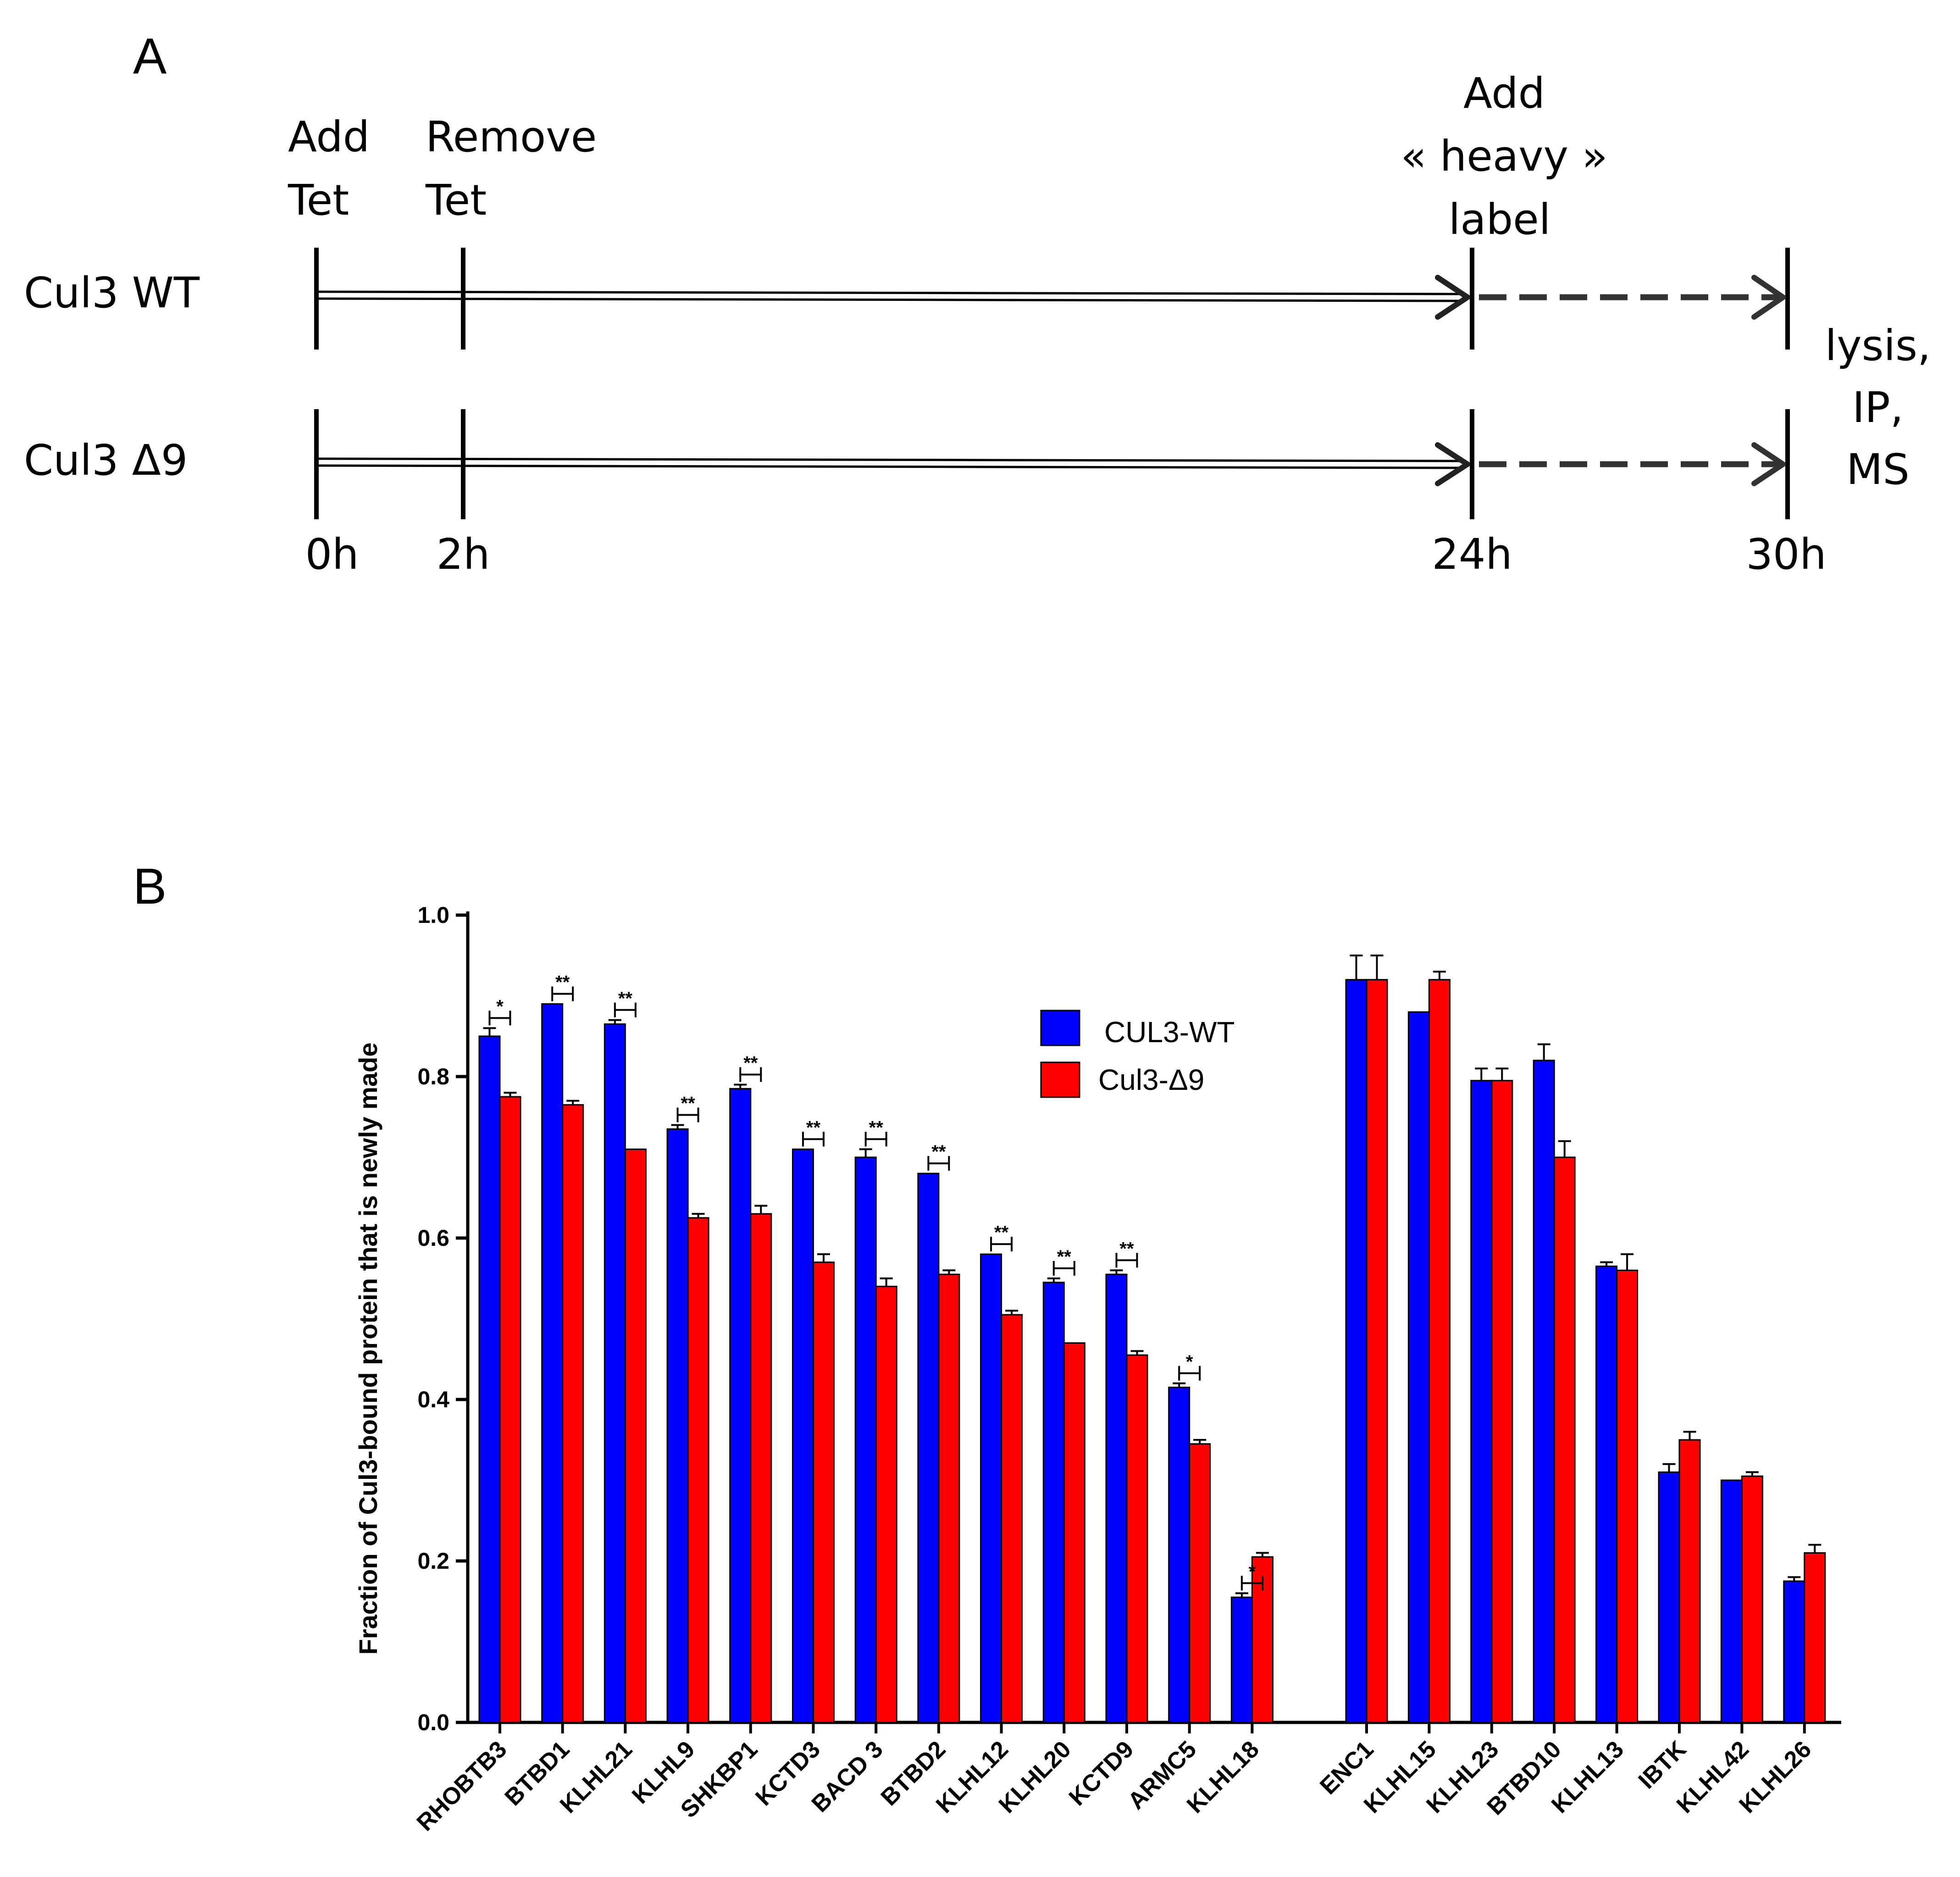  I want to click on sig-mark-klhl21: **, so click(625, 999).